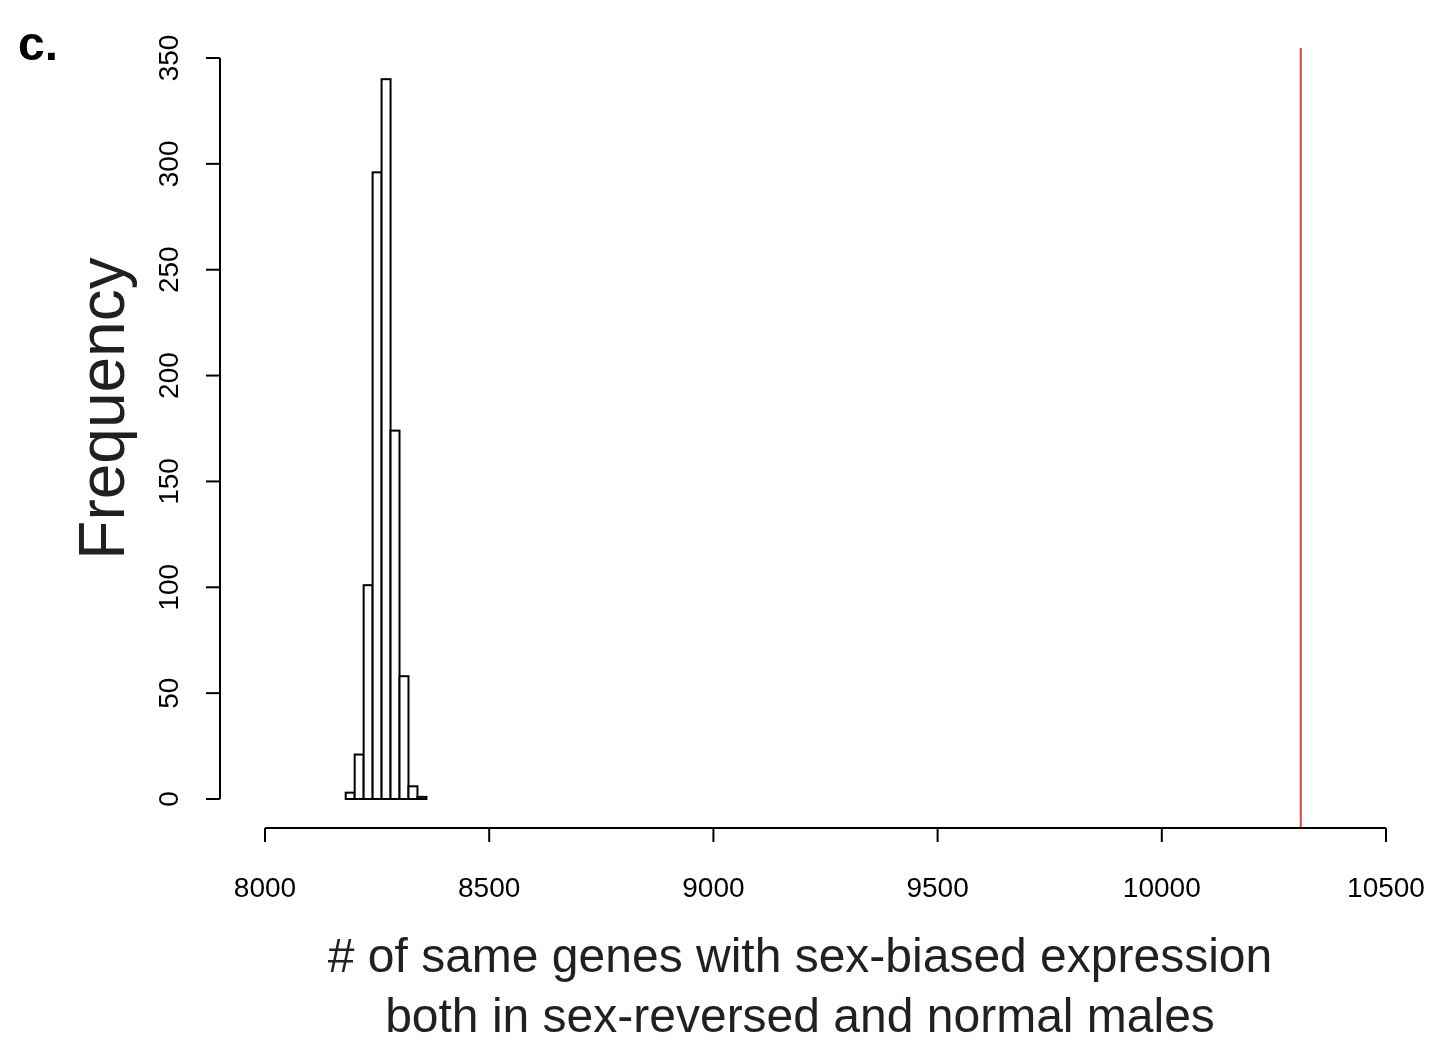  Describe the element at coordinates (102, 408) in the screenshot. I see `y-axis-title: Frequency` at that location.